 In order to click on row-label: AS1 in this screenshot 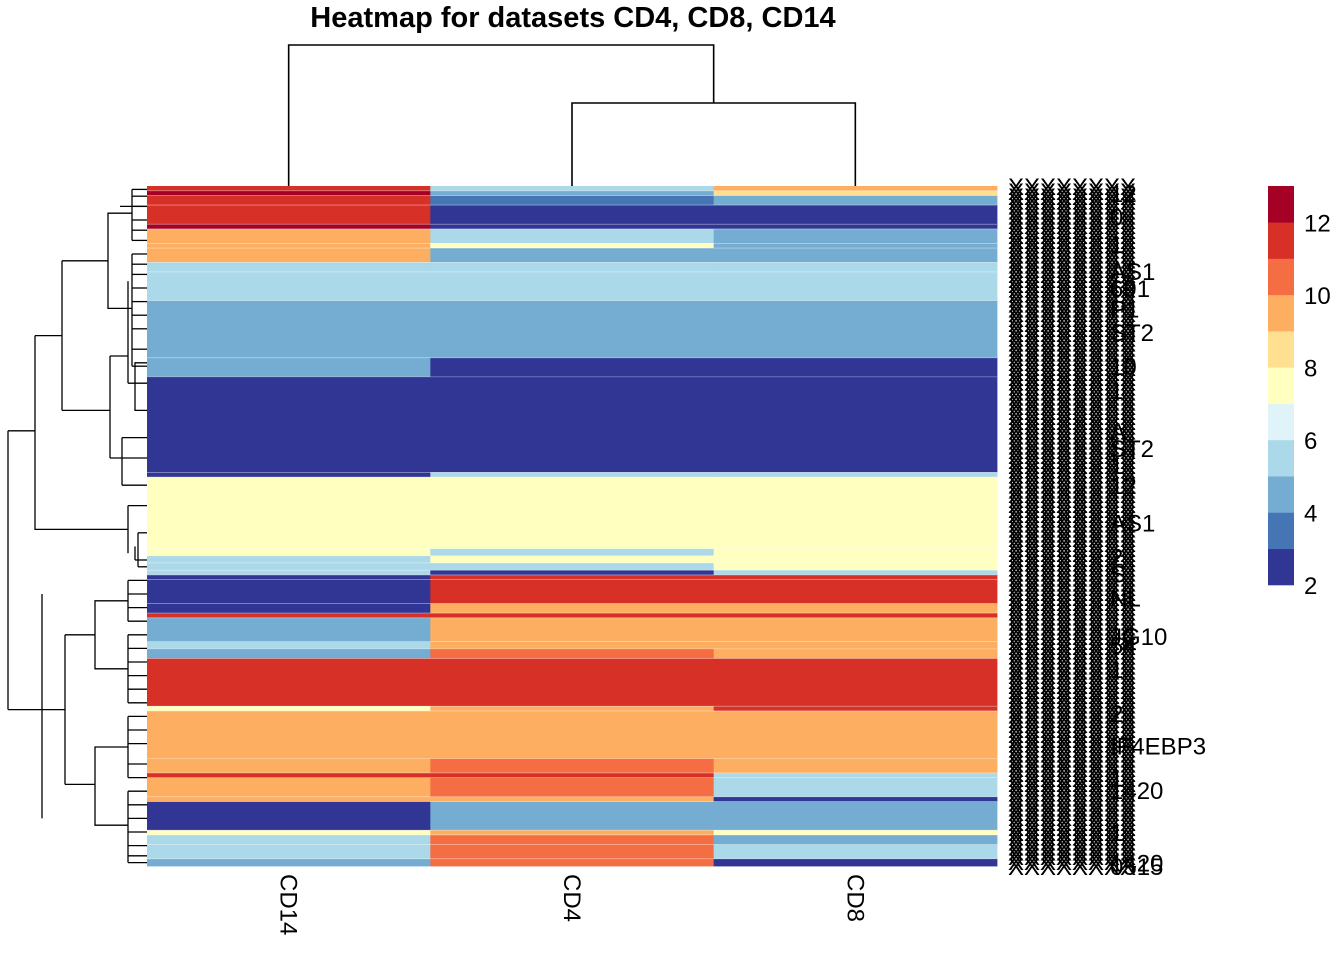, I will do `click(1132, 524)`.